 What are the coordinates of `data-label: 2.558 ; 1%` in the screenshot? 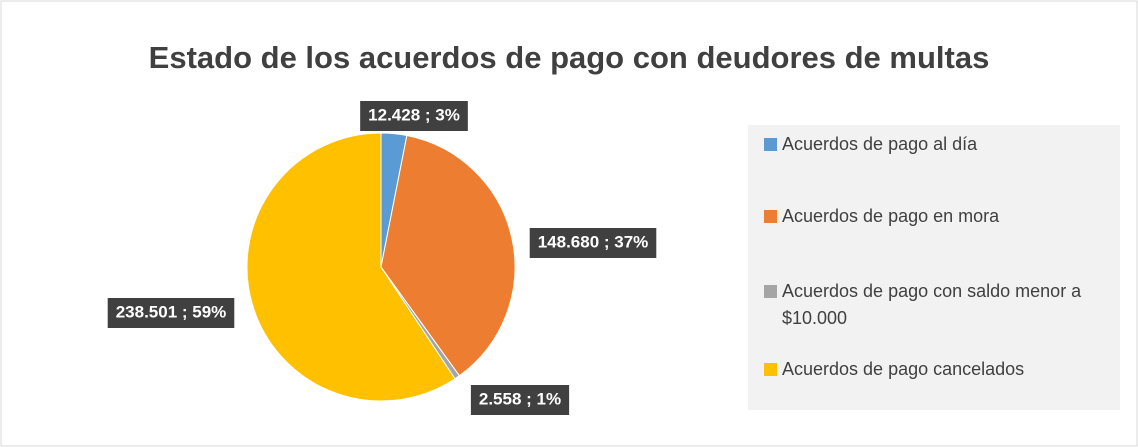 It's located at (520, 398).